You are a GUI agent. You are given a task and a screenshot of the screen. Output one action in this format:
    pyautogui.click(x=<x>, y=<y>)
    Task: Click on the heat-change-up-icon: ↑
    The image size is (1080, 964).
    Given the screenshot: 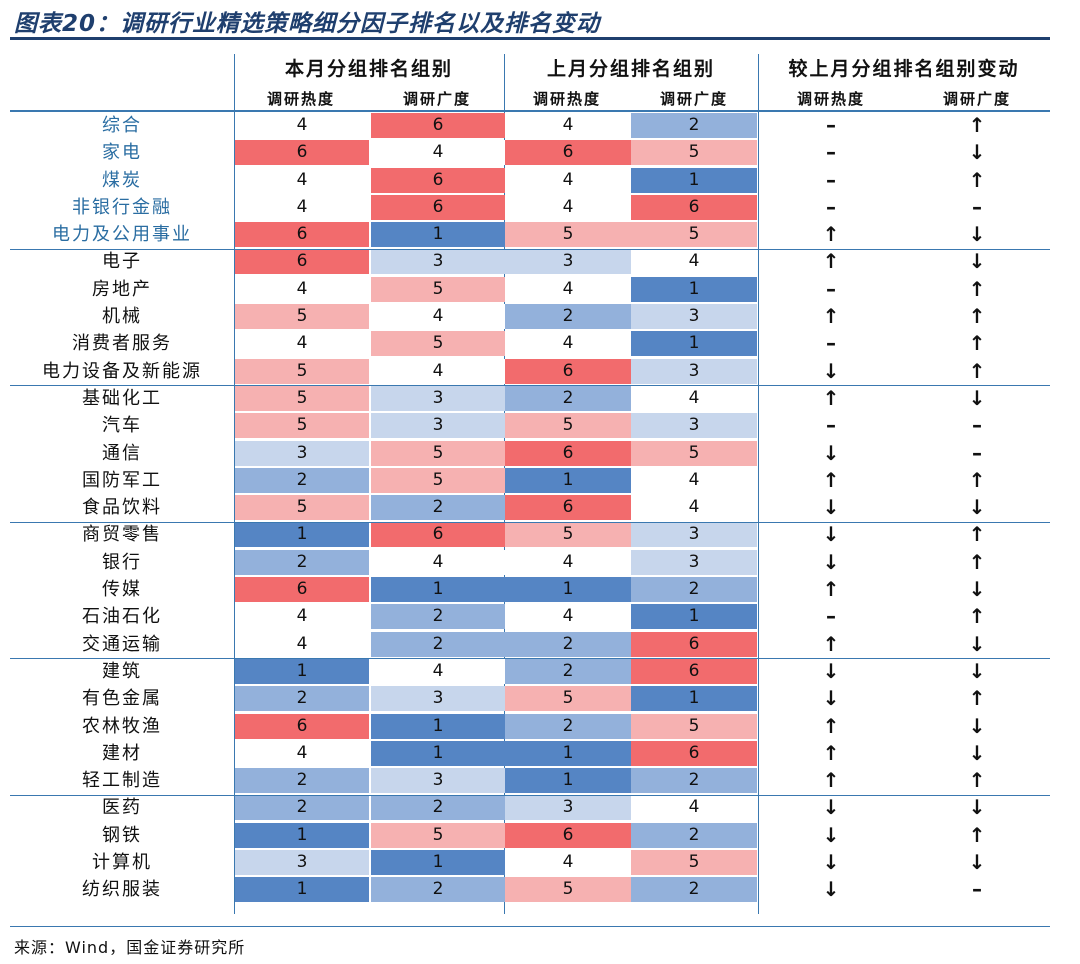 What is the action you would take?
    pyautogui.click(x=831, y=589)
    